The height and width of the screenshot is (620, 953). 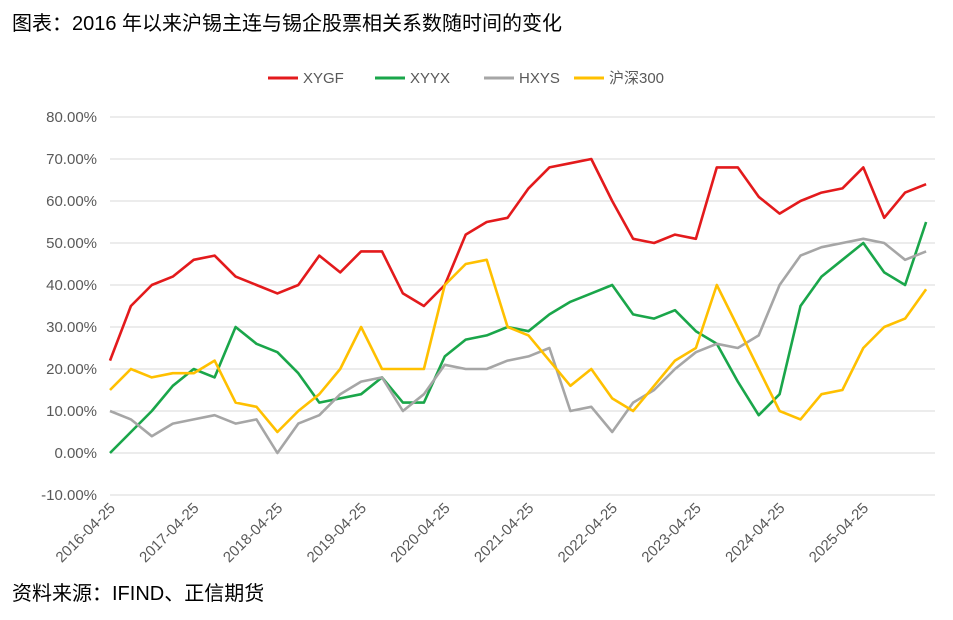 I want to click on x-tick-label: 2021-04-25, so click(x=504, y=533).